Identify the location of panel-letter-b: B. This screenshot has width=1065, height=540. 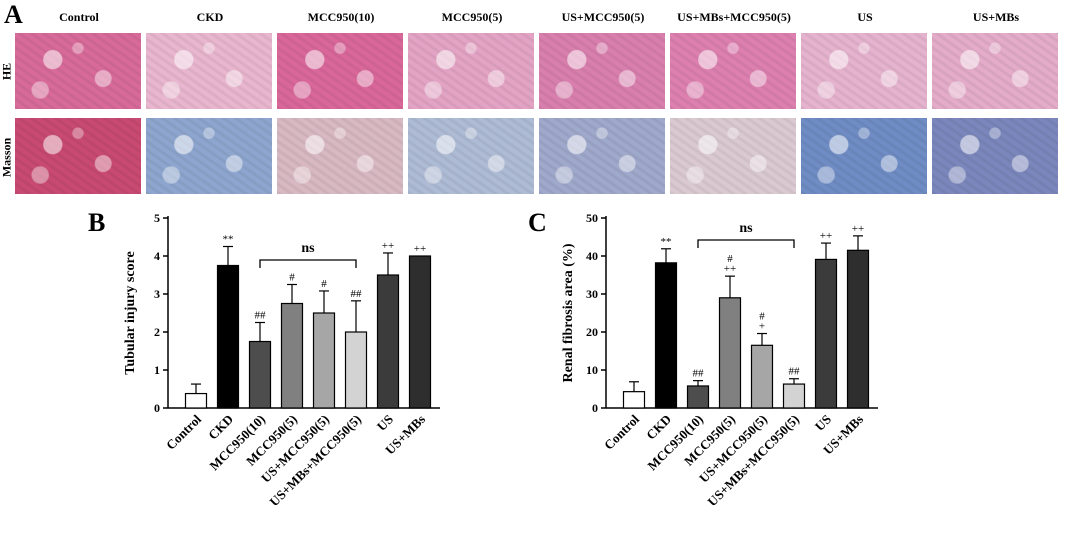
(97, 222).